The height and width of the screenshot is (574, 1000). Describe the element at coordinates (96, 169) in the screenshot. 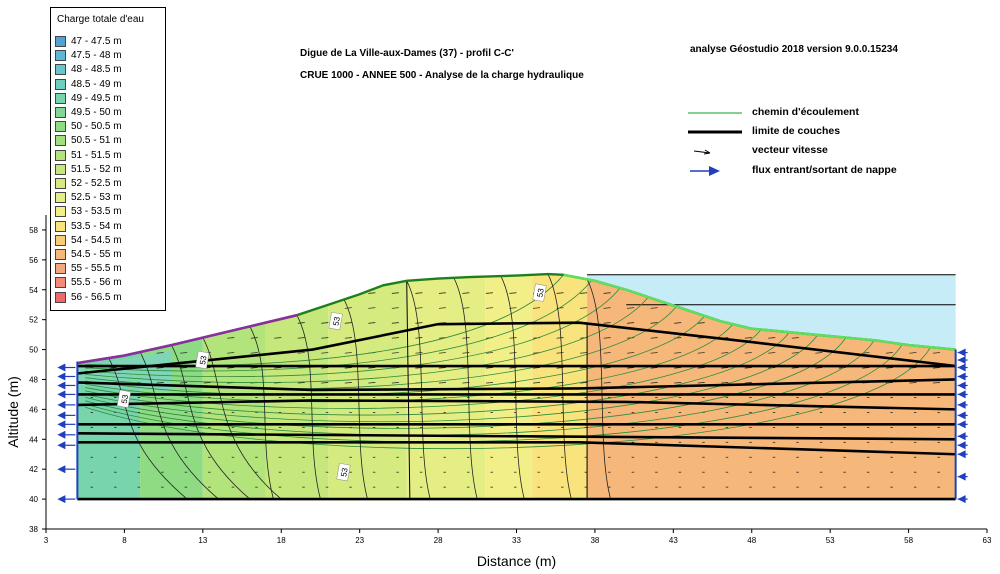

I see `legend-label: 51.5 - 52 m` at that location.